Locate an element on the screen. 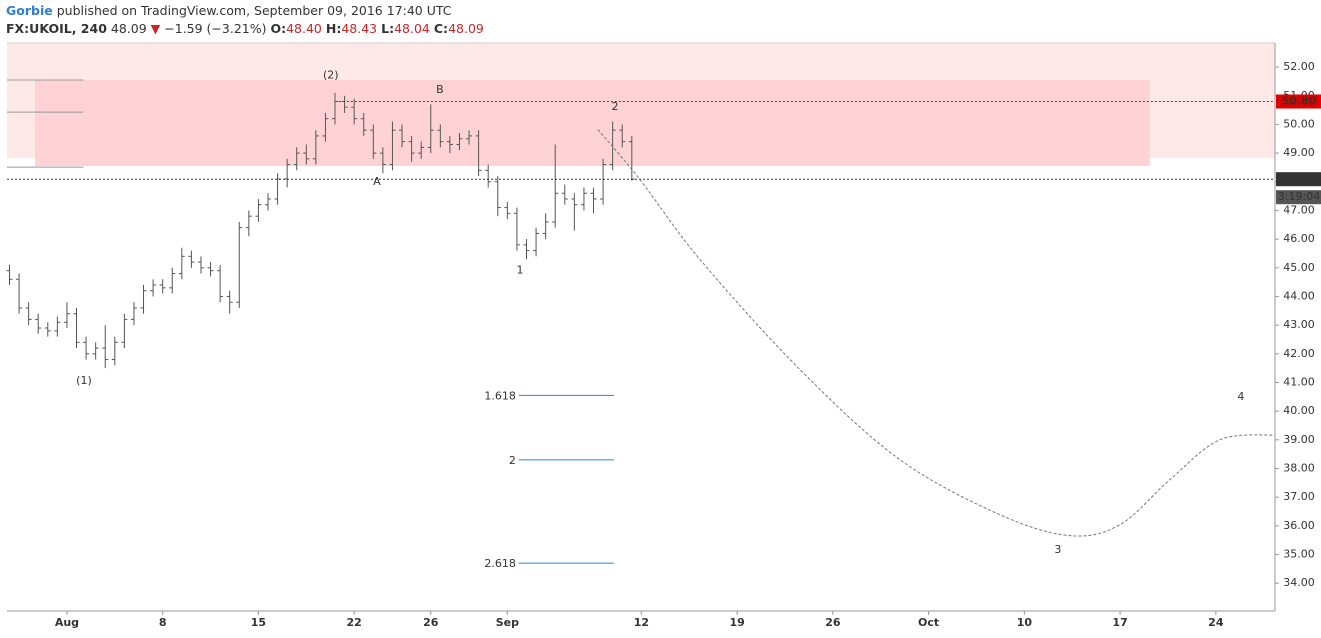 The image size is (1321, 638). price-badge-label: 50.80 is located at coordinates (1299, 100).